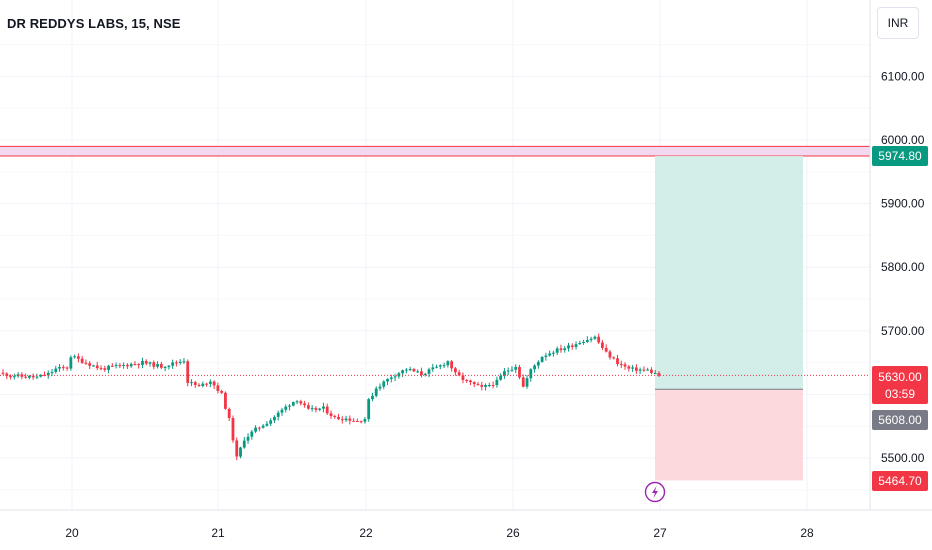  Describe the element at coordinates (903, 140) in the screenshot. I see `price-axis-label: 6000.00` at that location.